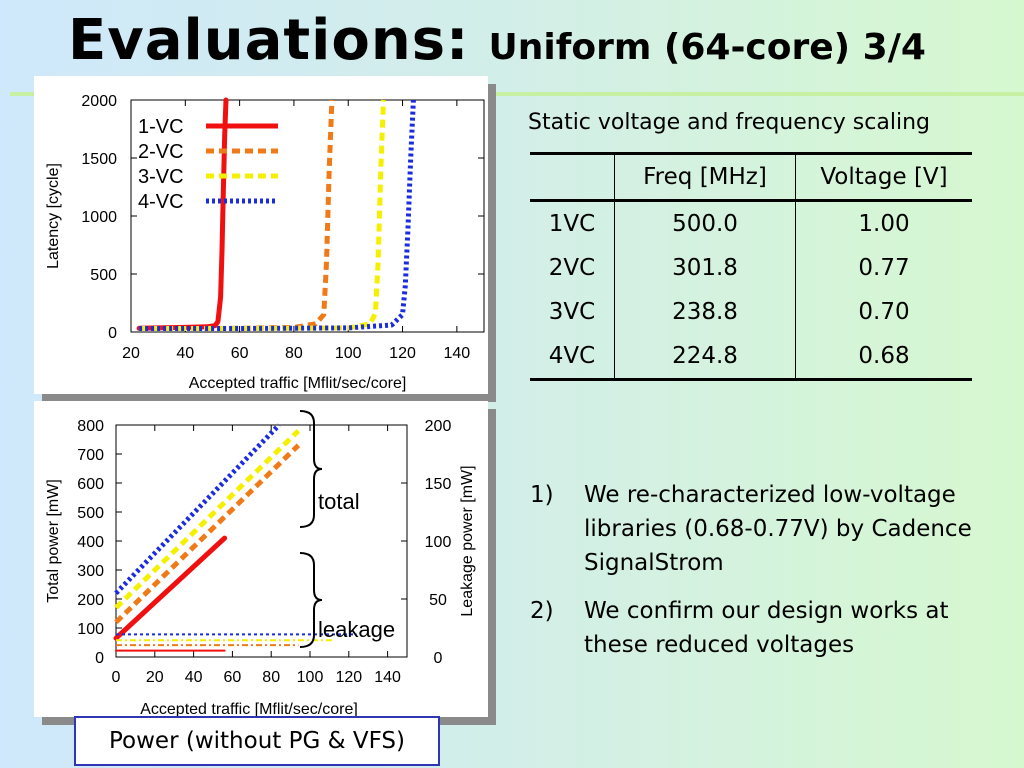 This screenshot has height=768, width=1024. I want to click on total-brace, so click(311, 469).